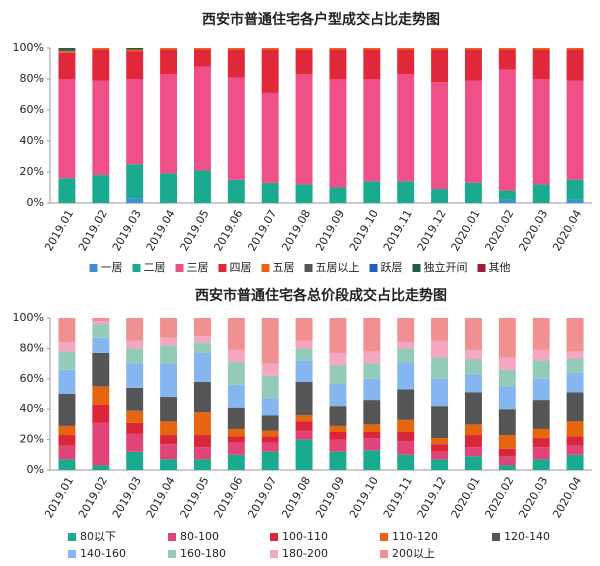 The height and width of the screenshot is (566, 600). What do you see at coordinates (127, 498) in the screenshot?
I see `x-tick-label: 2019.03` at bounding box center [127, 498].